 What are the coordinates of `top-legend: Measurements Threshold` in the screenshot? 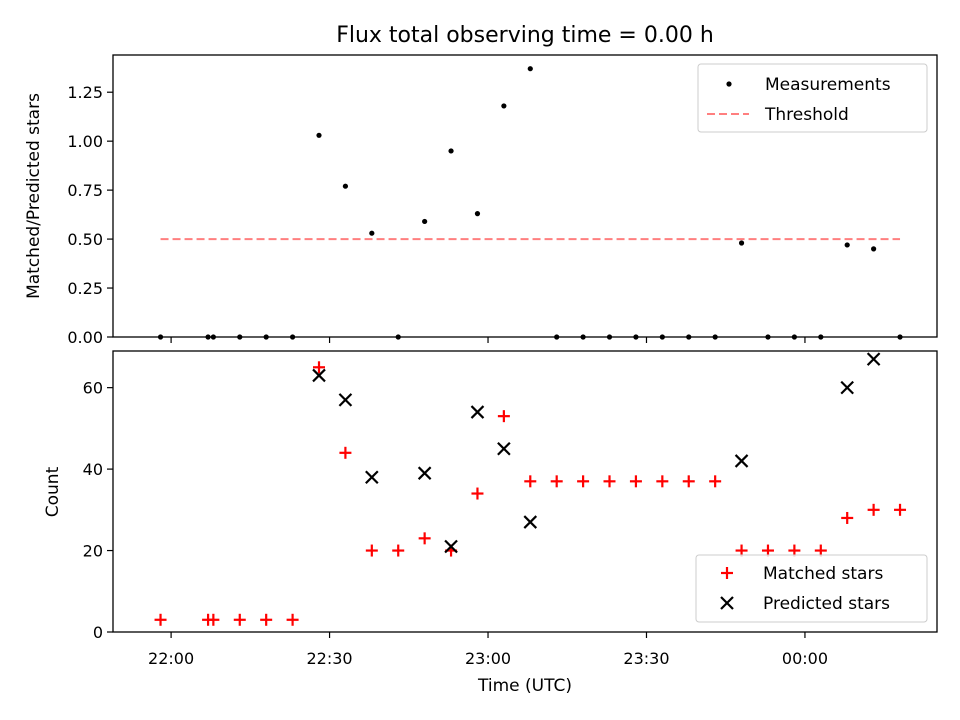 It's located at (812, 98).